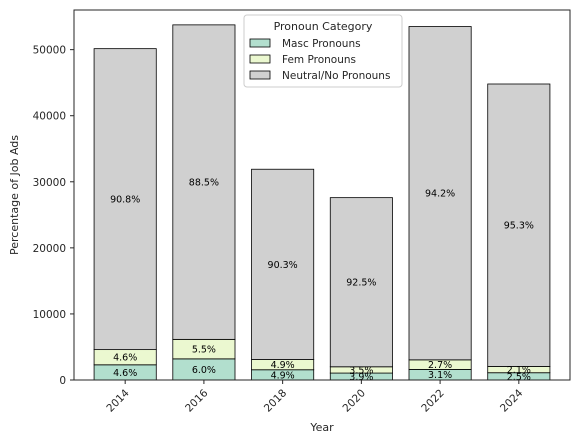 Image resolution: width=579 pixels, height=445 pixels. What do you see at coordinates (321, 44) in the screenshot?
I see `legend-label: Masc Pronouns` at bounding box center [321, 44].